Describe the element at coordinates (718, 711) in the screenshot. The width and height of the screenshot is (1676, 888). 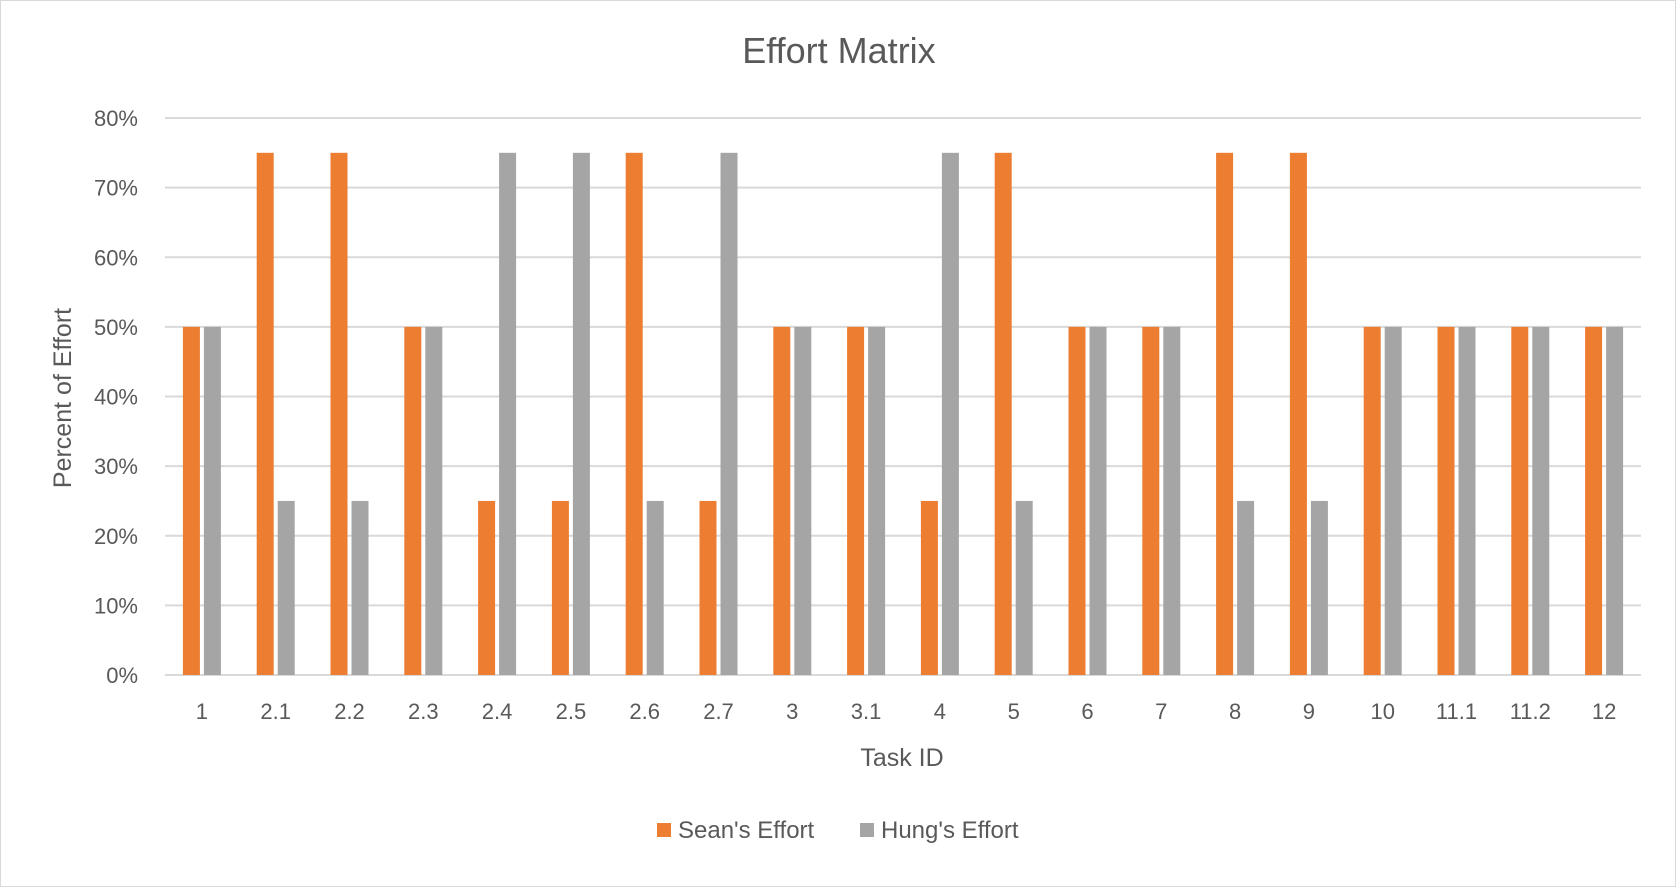
I see `x-tick-label: 2.7` at that location.